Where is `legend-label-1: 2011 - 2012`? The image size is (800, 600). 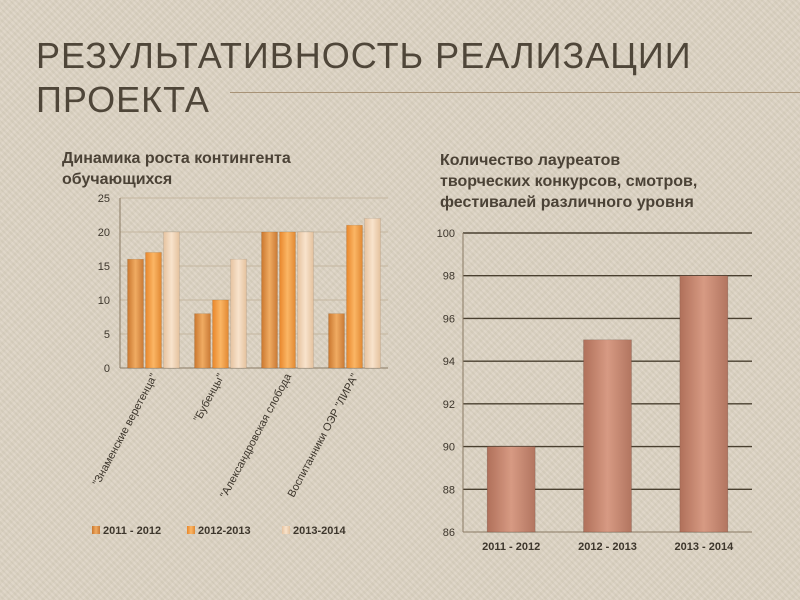 legend-label-1: 2011 - 2012 is located at coordinates (132, 531).